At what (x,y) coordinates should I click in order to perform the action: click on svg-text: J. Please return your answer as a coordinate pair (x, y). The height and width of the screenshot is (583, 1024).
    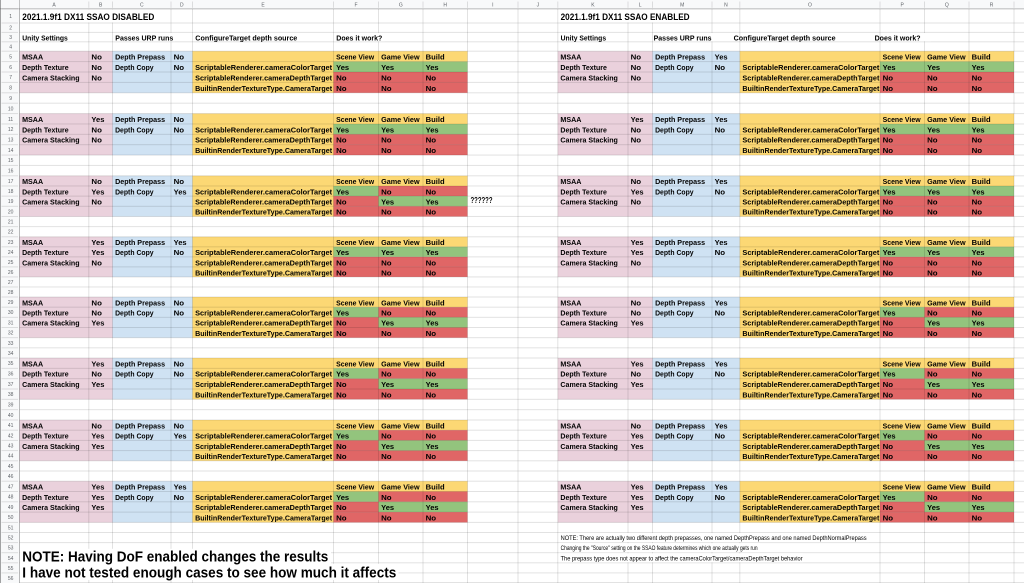
    Looking at the image, I should click on (538, 6).